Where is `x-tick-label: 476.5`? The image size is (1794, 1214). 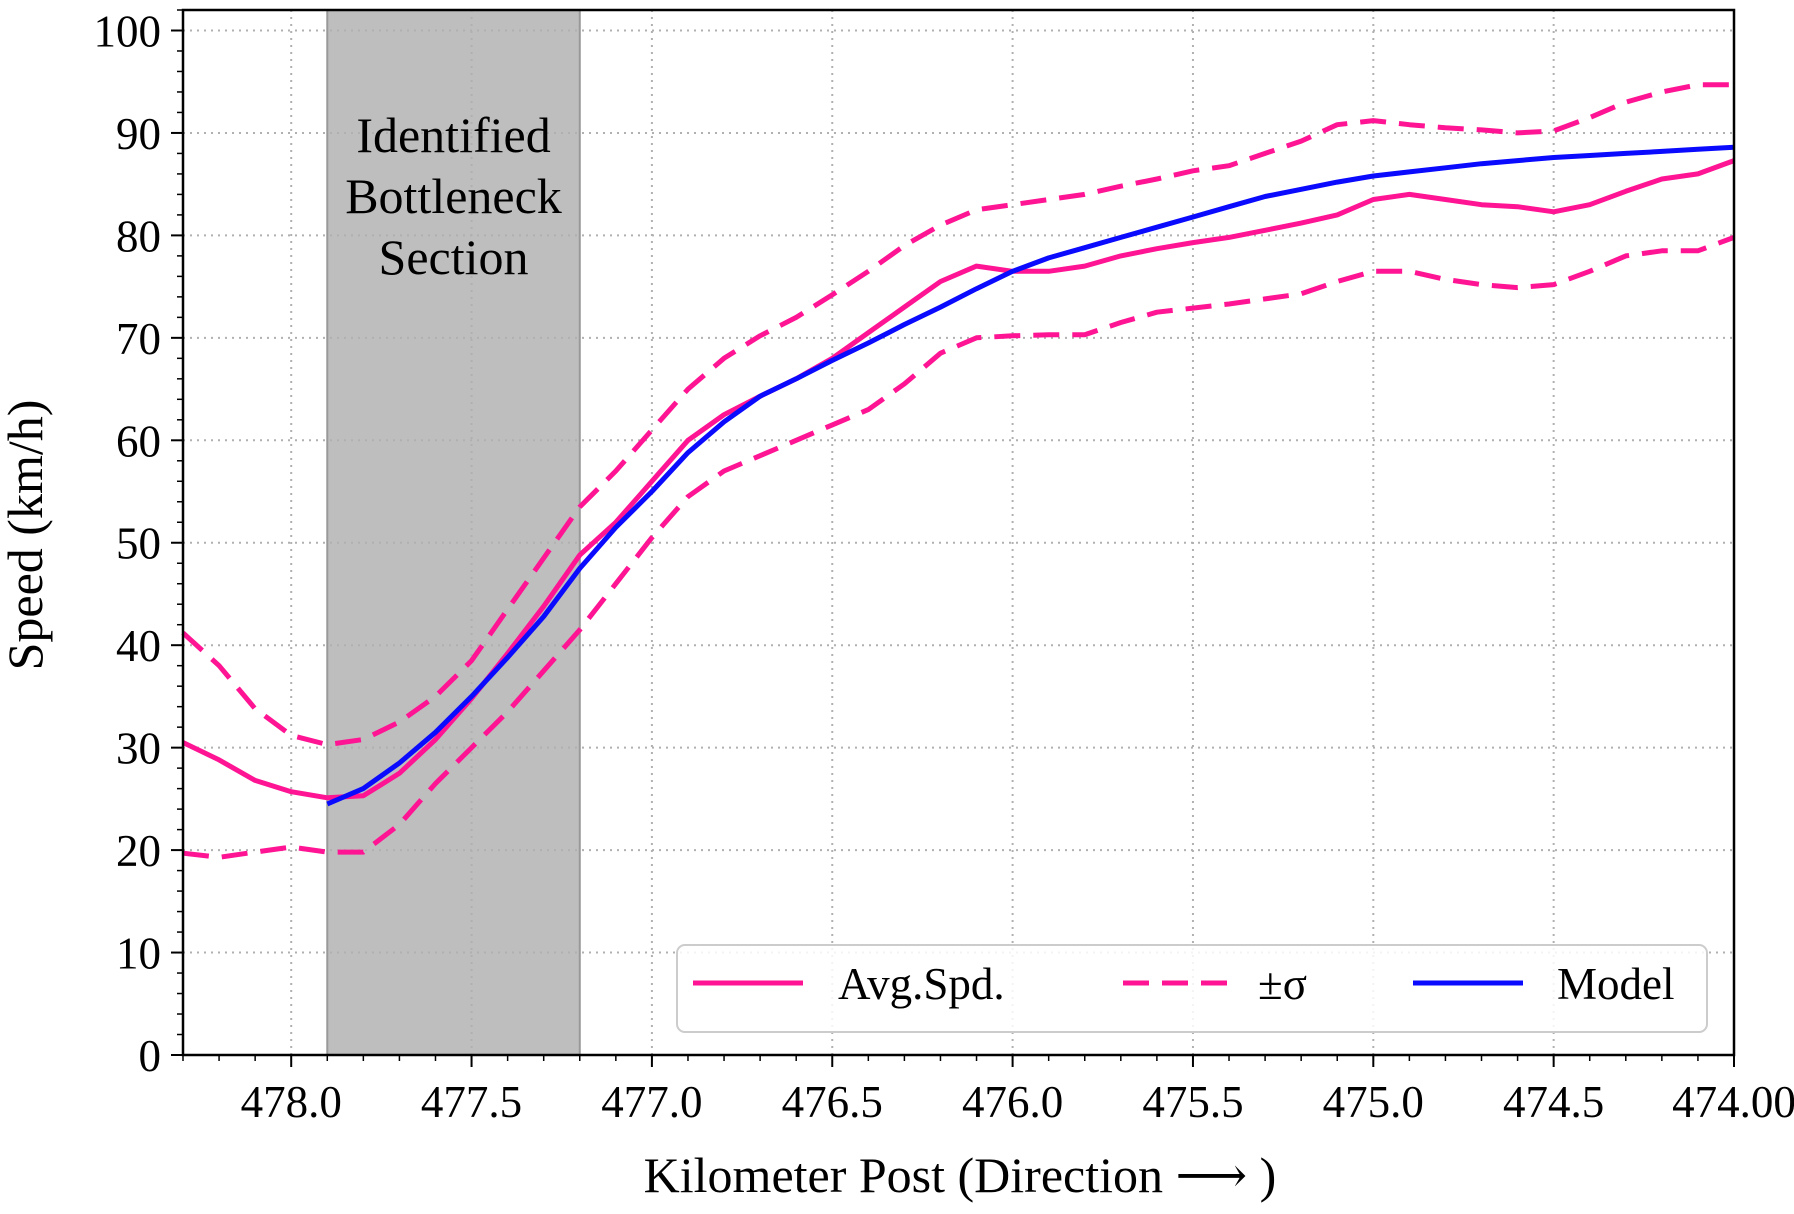
x-tick-label: 476.5 is located at coordinates (832, 1102).